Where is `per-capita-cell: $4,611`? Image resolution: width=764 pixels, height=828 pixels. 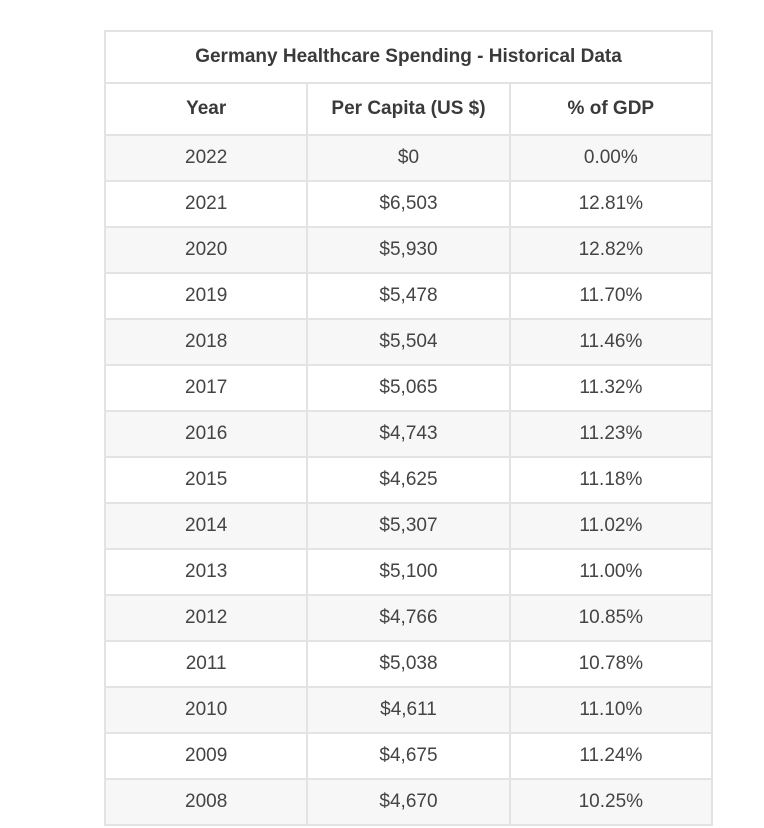 per-capita-cell: $4,611 is located at coordinates (408, 710).